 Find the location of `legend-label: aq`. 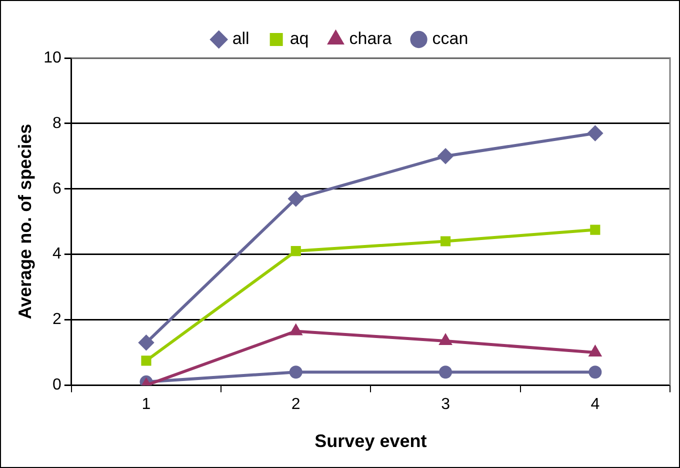

legend-label: aq is located at coordinates (299, 38).